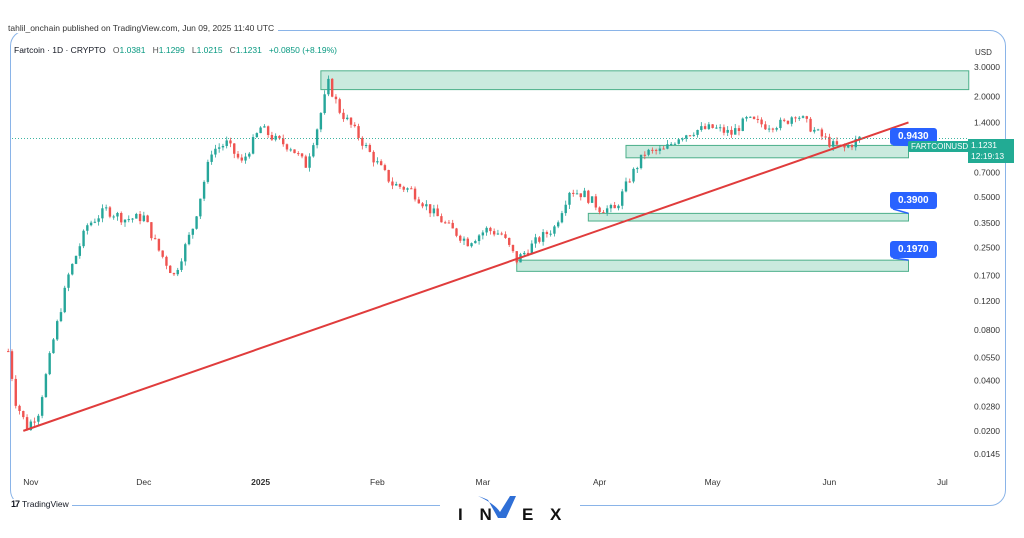  What do you see at coordinates (987, 247) in the screenshot?
I see `y-tick-label: 0.2500` at bounding box center [987, 247].